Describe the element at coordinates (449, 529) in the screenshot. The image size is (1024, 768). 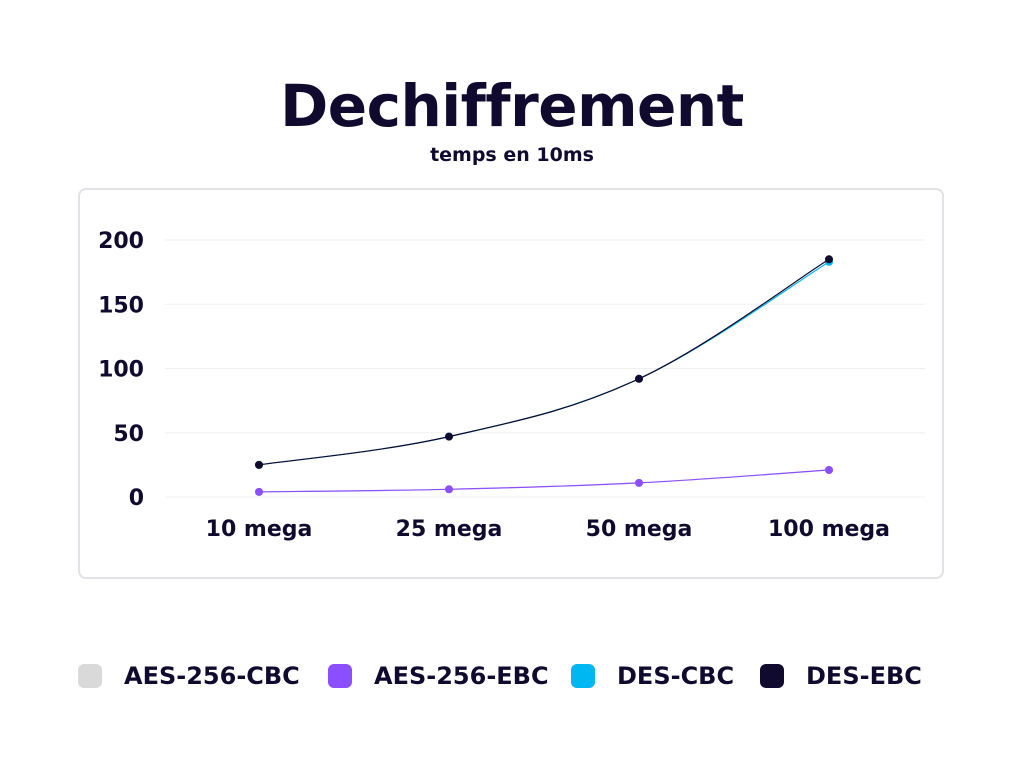
I see `x-tick-label: 25 mega` at that location.